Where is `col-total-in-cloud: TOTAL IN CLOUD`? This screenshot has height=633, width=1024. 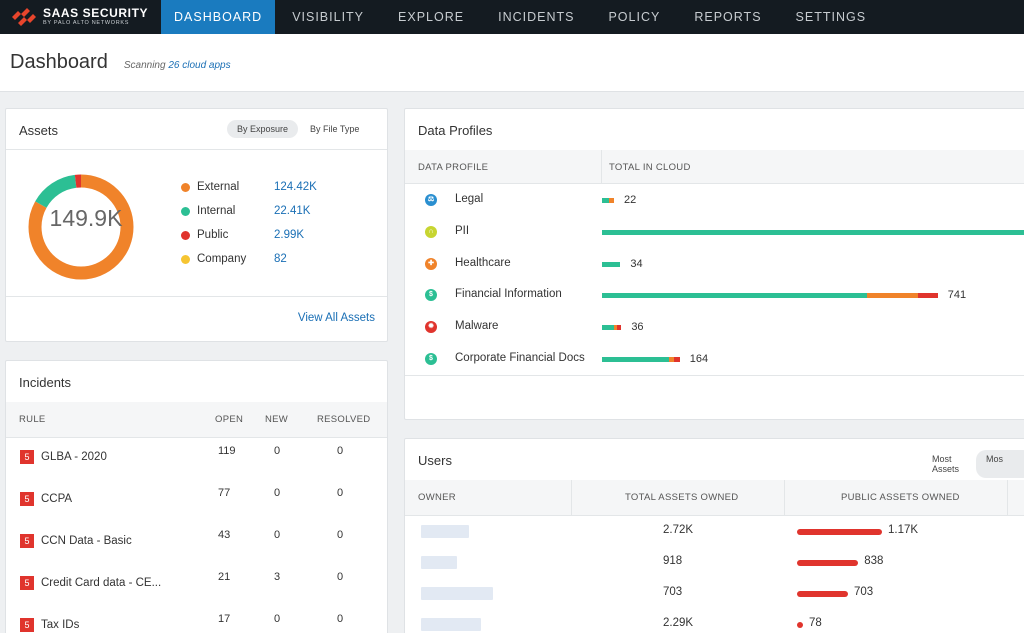 col-total-in-cloud: TOTAL IN CLOUD is located at coordinates (650, 167).